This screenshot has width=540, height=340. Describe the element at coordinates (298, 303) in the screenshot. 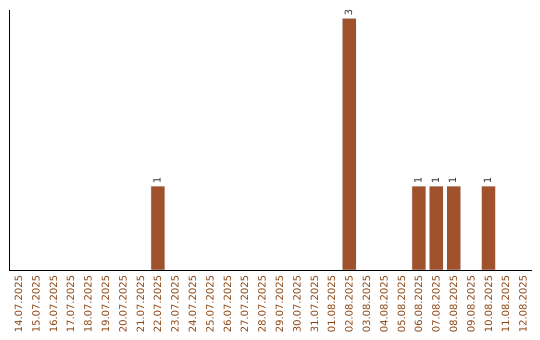

I see `x-tick-label: 30.07.2025` at that location.